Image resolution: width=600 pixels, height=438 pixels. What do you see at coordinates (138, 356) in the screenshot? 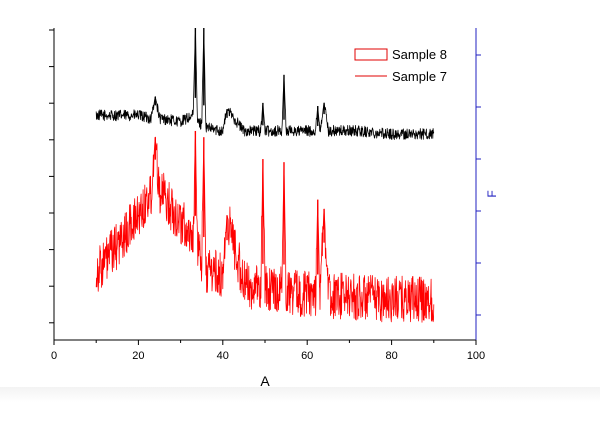
I see `x-tick-label: 20` at bounding box center [138, 356].